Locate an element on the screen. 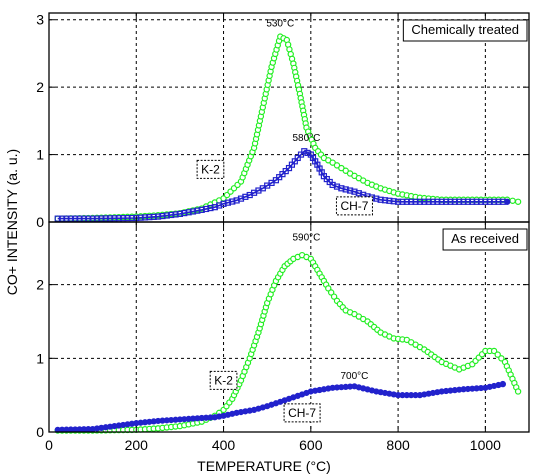 This screenshot has width=535, height=476. x-tick-label: 0 is located at coordinates (49, 445).